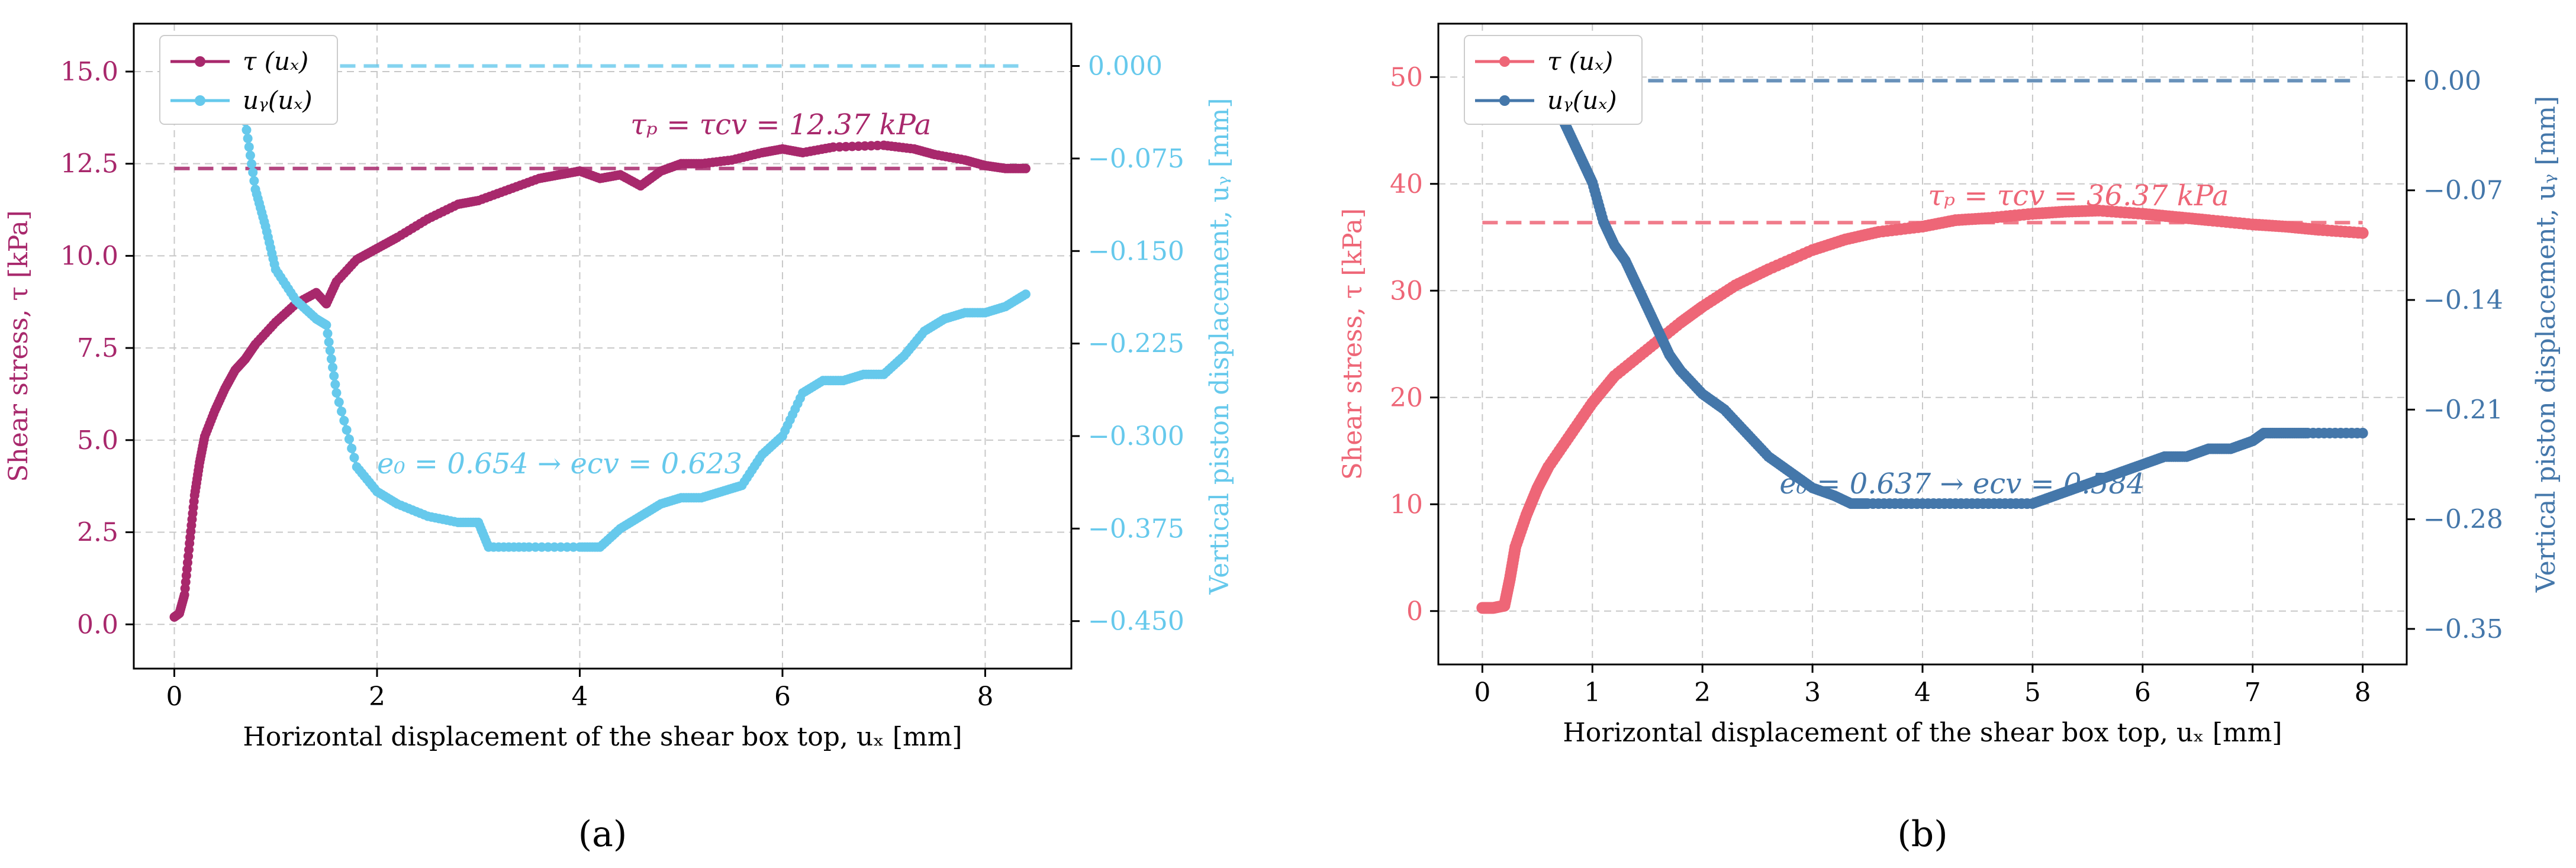  Describe the element at coordinates (1125, 66) in the screenshot. I see `panel-a-right-tick-label-0: 0.000` at that location.